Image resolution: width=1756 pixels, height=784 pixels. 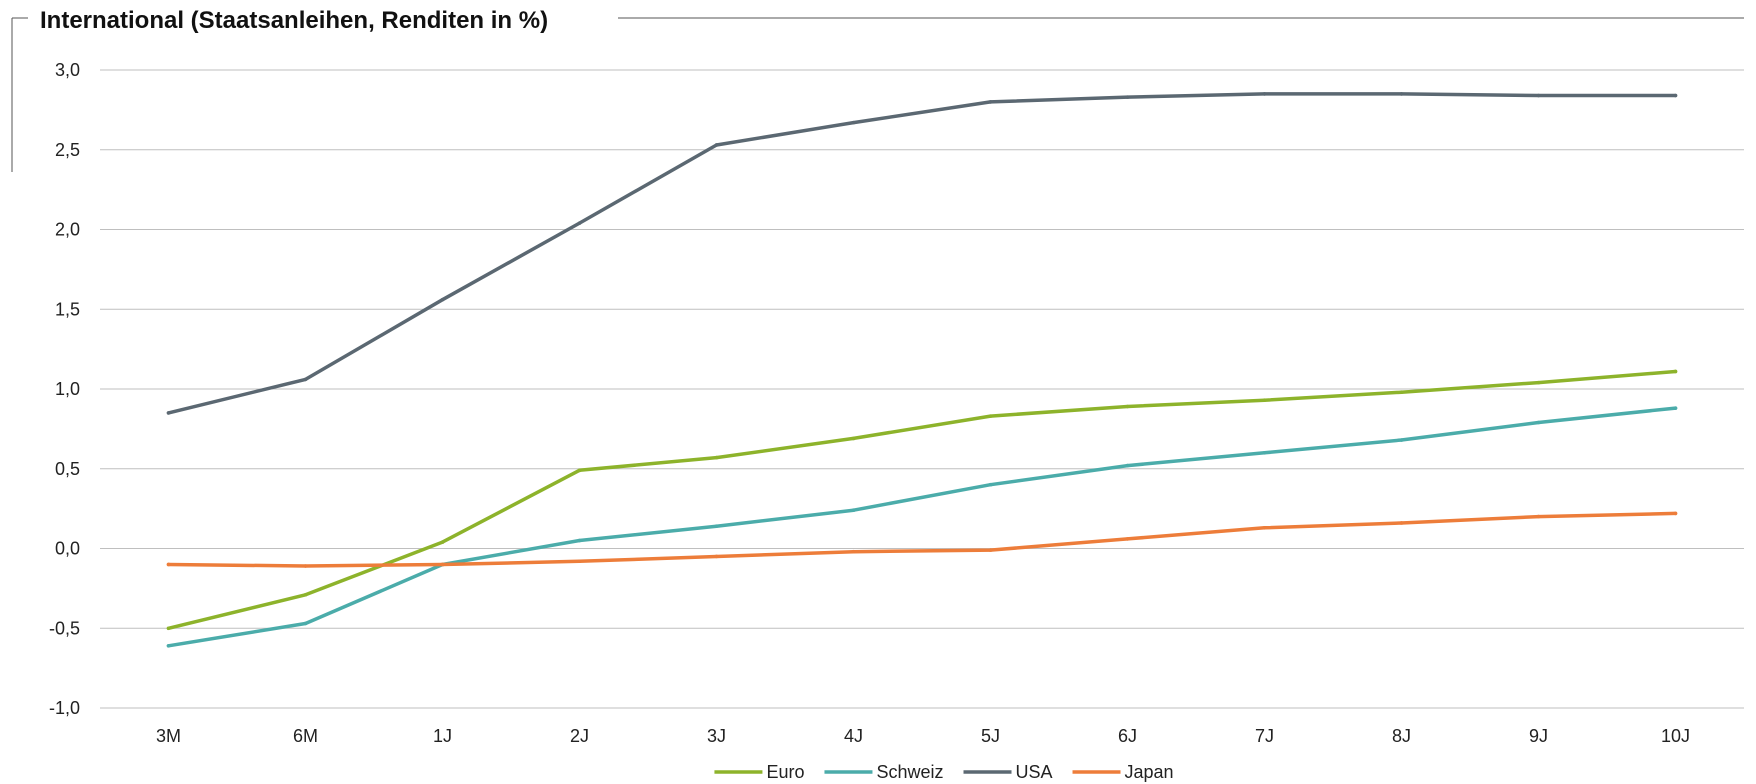 What do you see at coordinates (1264, 736) in the screenshot?
I see `x-tick-label: 7J` at bounding box center [1264, 736].